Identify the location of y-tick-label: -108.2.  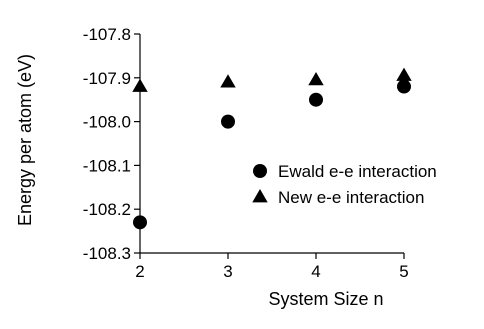
(107, 209).